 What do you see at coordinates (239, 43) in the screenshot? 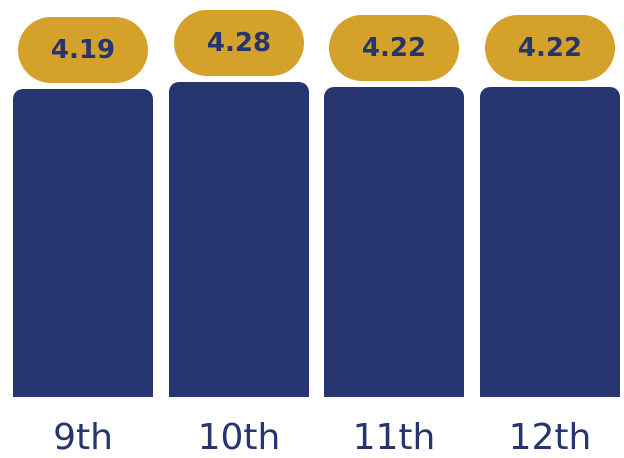
I see `data-label-10th: 4.28` at bounding box center [239, 43].